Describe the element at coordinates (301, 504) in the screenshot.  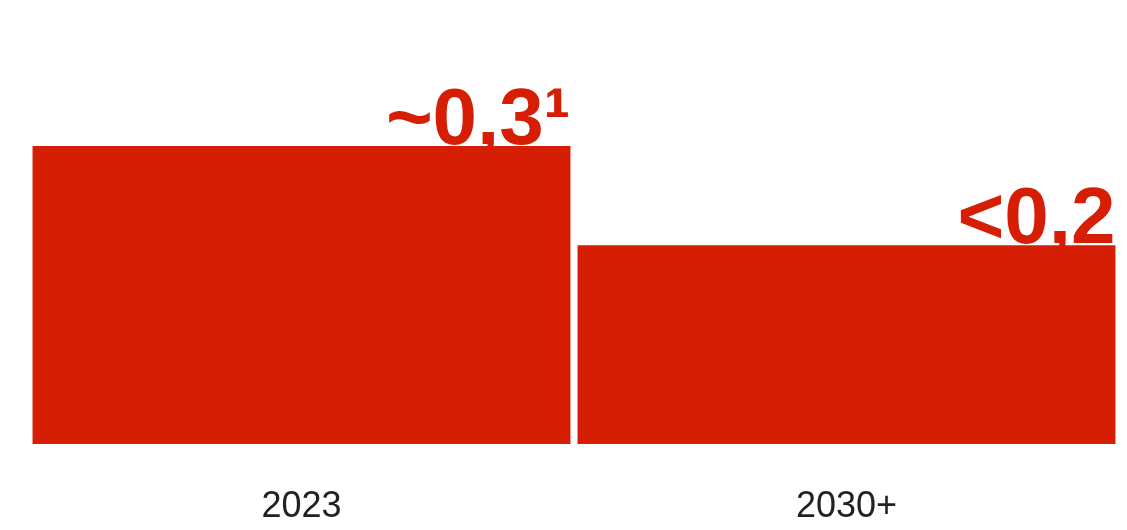
I see `x-tick-label: 2023` at that location.